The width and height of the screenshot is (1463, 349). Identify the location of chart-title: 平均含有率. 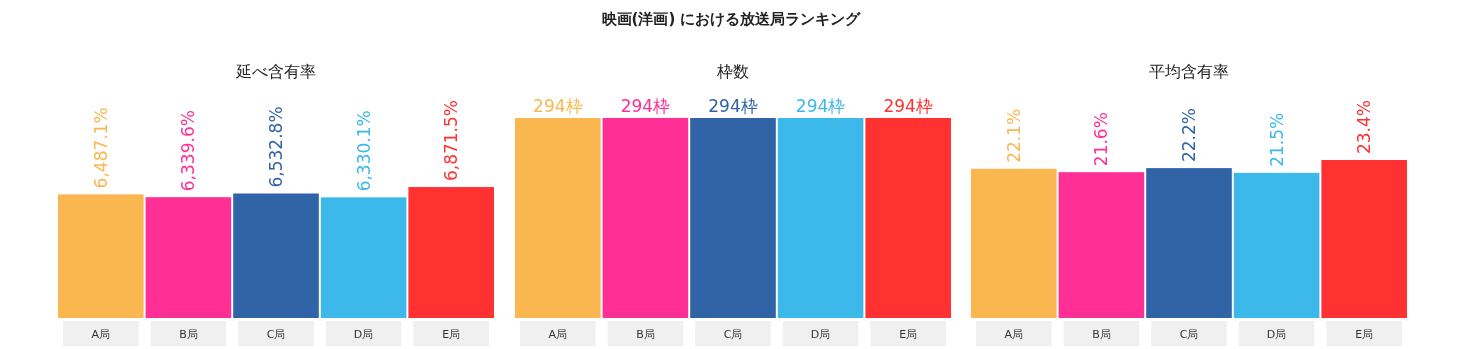
(1189, 71).